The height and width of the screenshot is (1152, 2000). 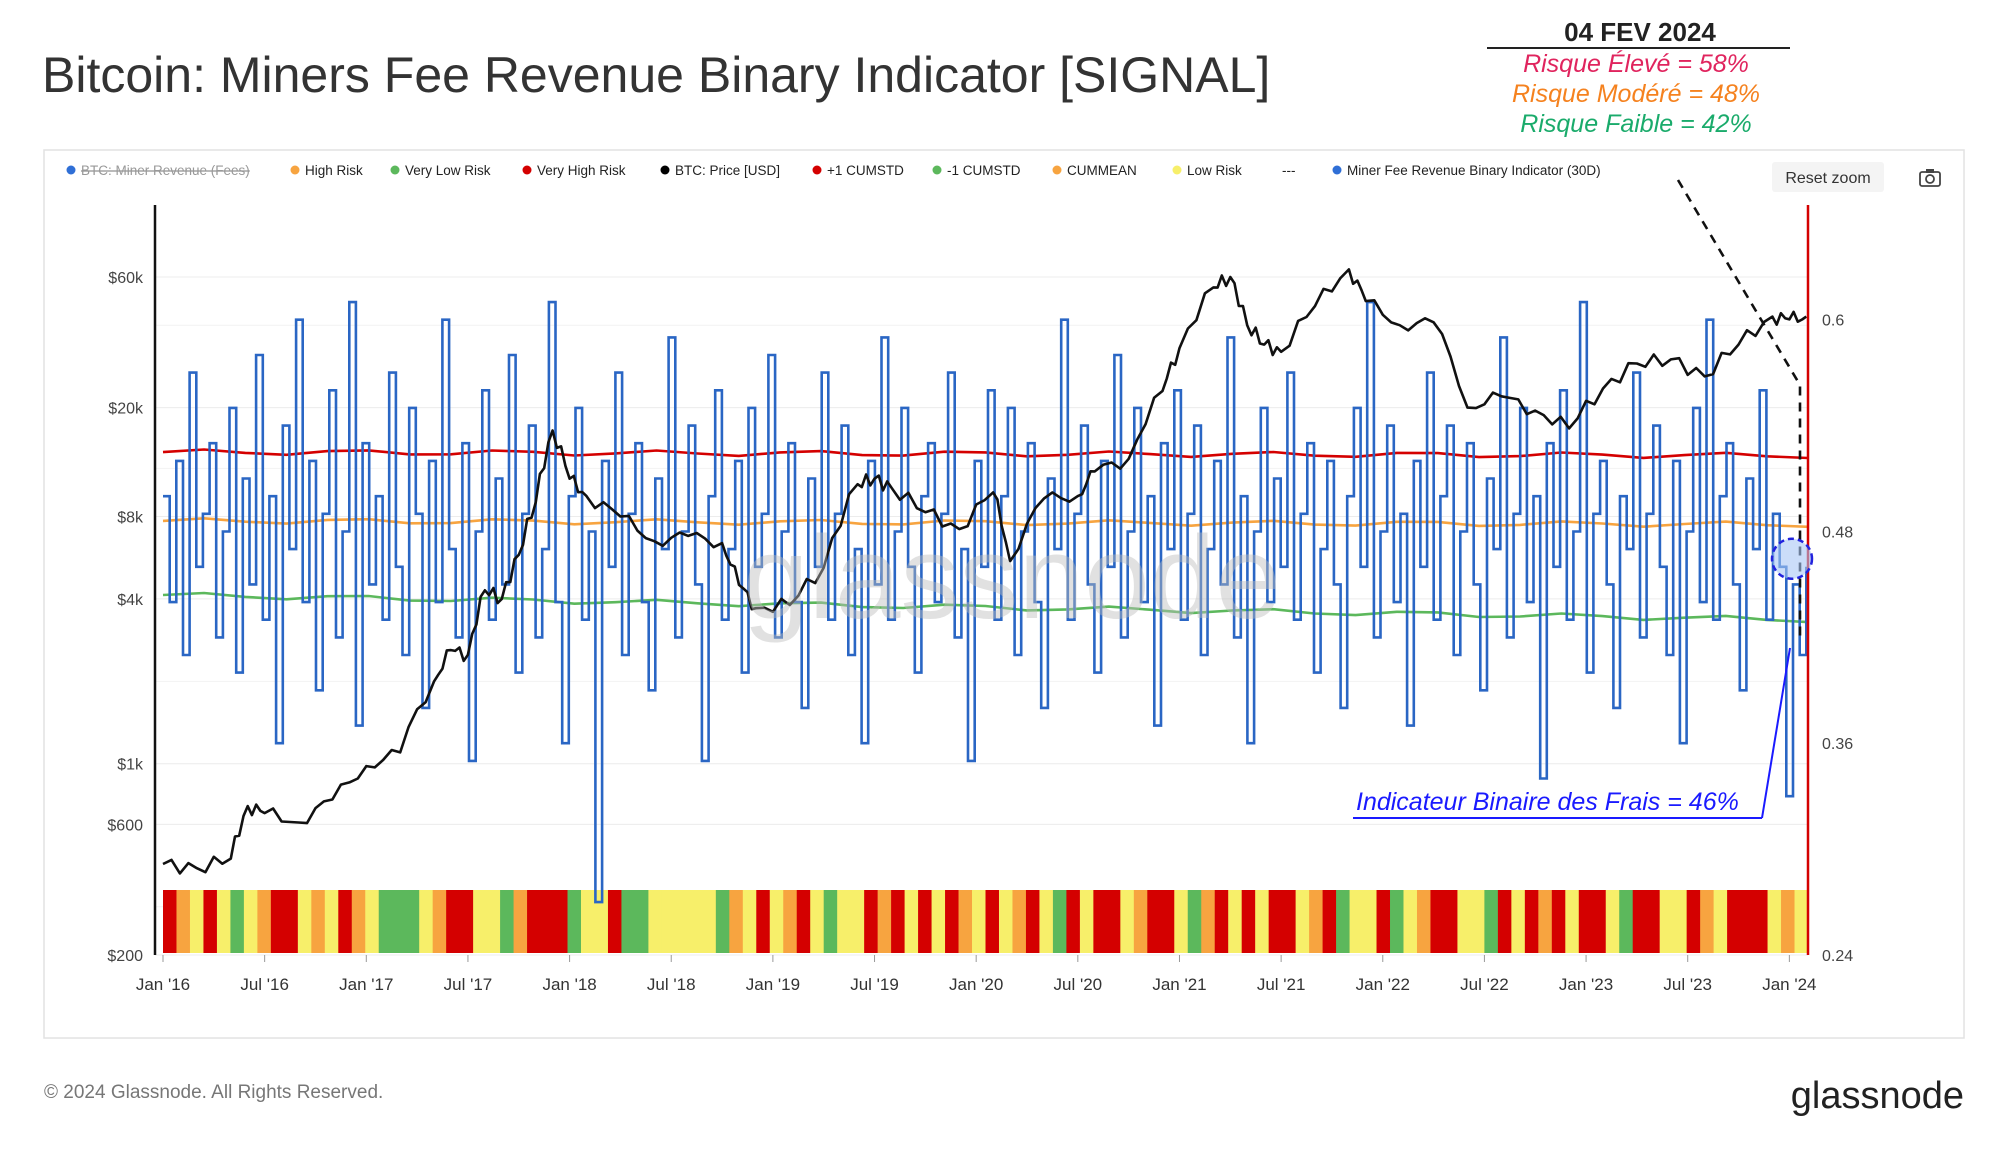 I want to click on annotation-risk-high: Risque Élevé = 58%, so click(x=1636, y=63).